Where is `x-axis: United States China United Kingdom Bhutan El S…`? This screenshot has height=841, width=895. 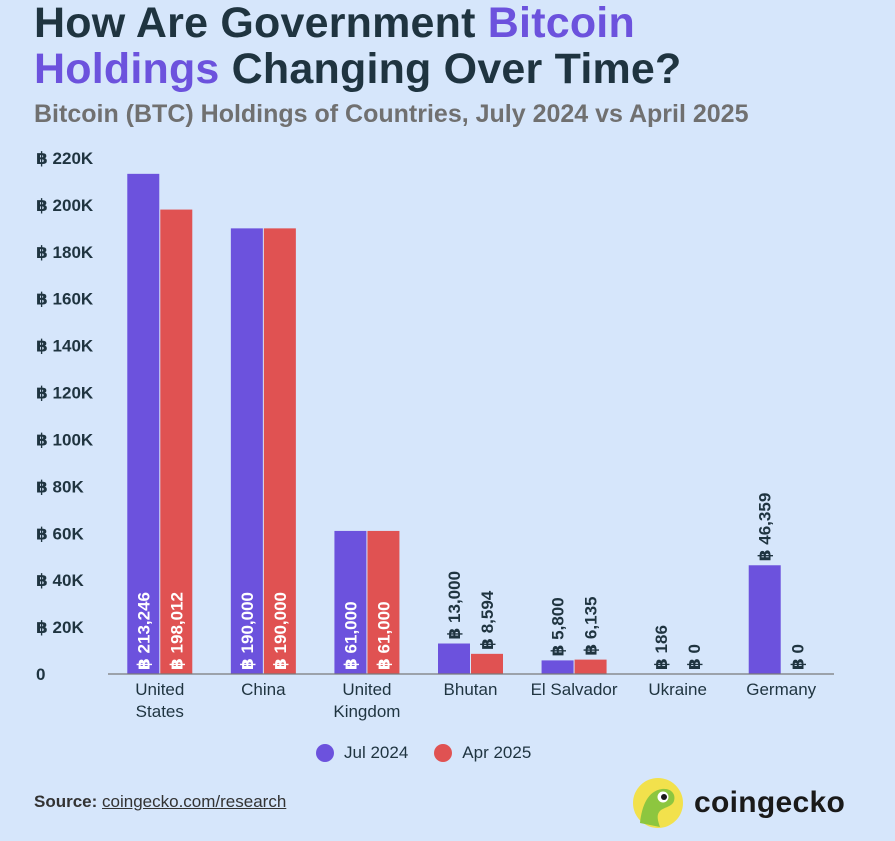 x-axis: United States China United Kingdom Bhutan El S… is located at coordinates (471, 697).